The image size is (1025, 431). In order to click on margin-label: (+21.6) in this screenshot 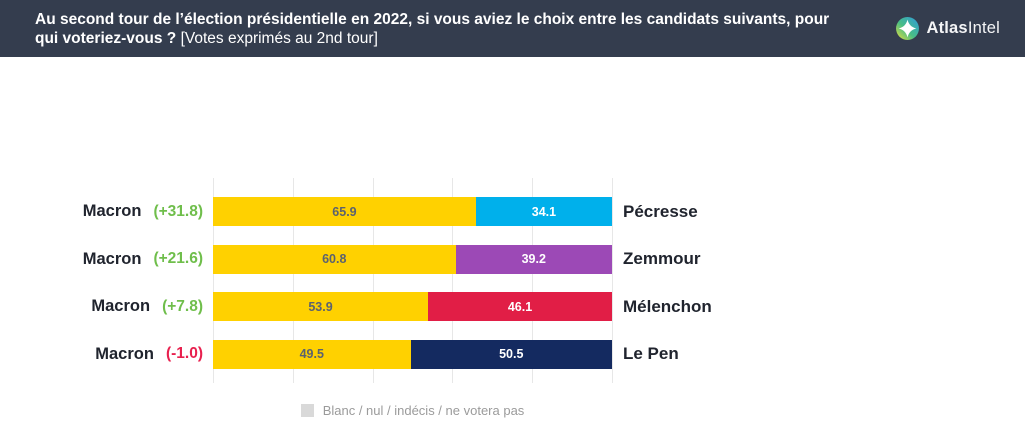, I will do `click(178, 258)`.